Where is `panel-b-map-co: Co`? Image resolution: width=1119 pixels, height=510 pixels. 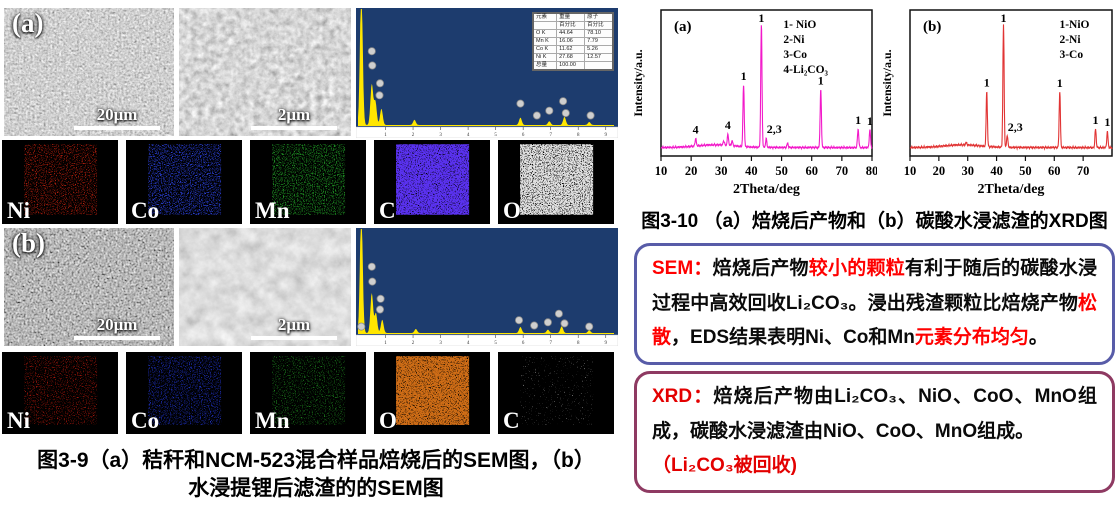 panel-b-map-co: Co is located at coordinates (184, 393).